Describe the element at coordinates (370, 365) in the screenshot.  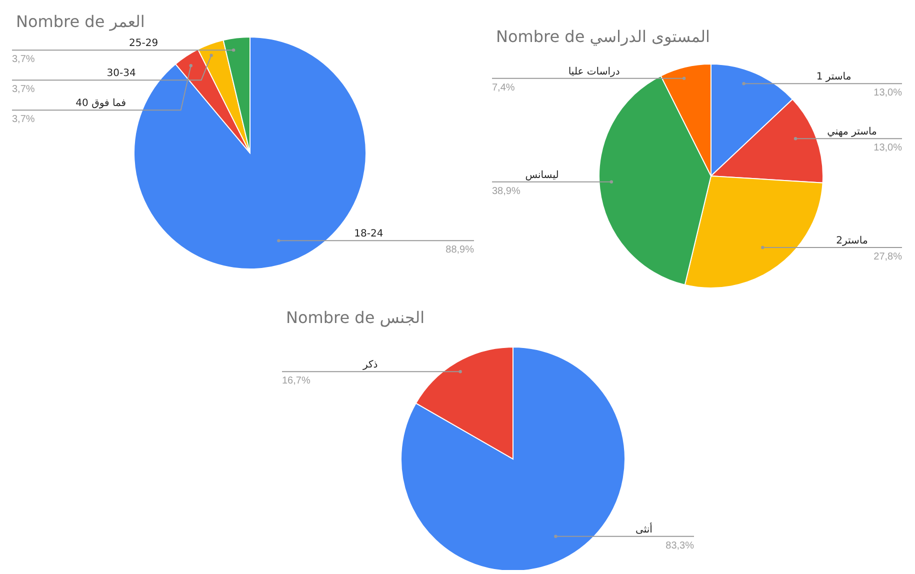
I see `slice-label: ذكر` at that location.